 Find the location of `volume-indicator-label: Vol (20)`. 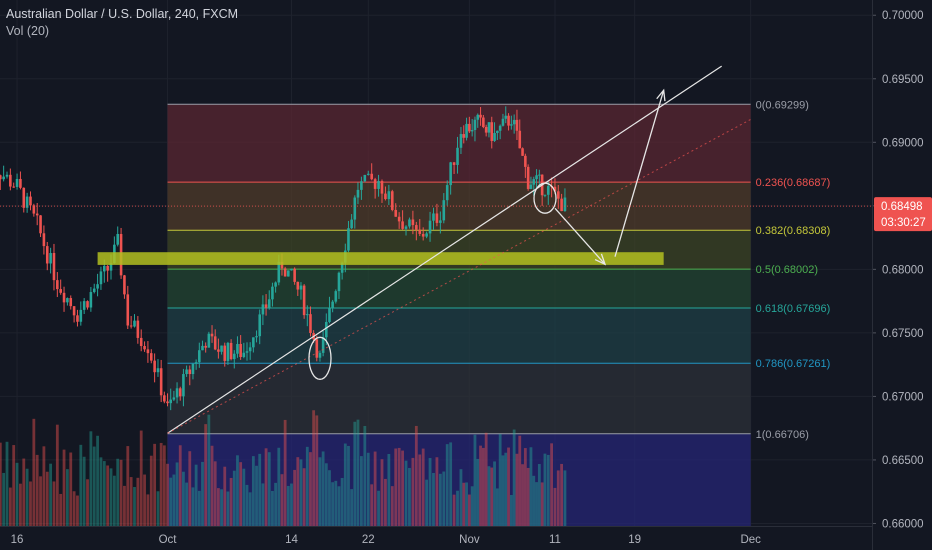

volume-indicator-label: Vol (20) is located at coordinates (28, 31).